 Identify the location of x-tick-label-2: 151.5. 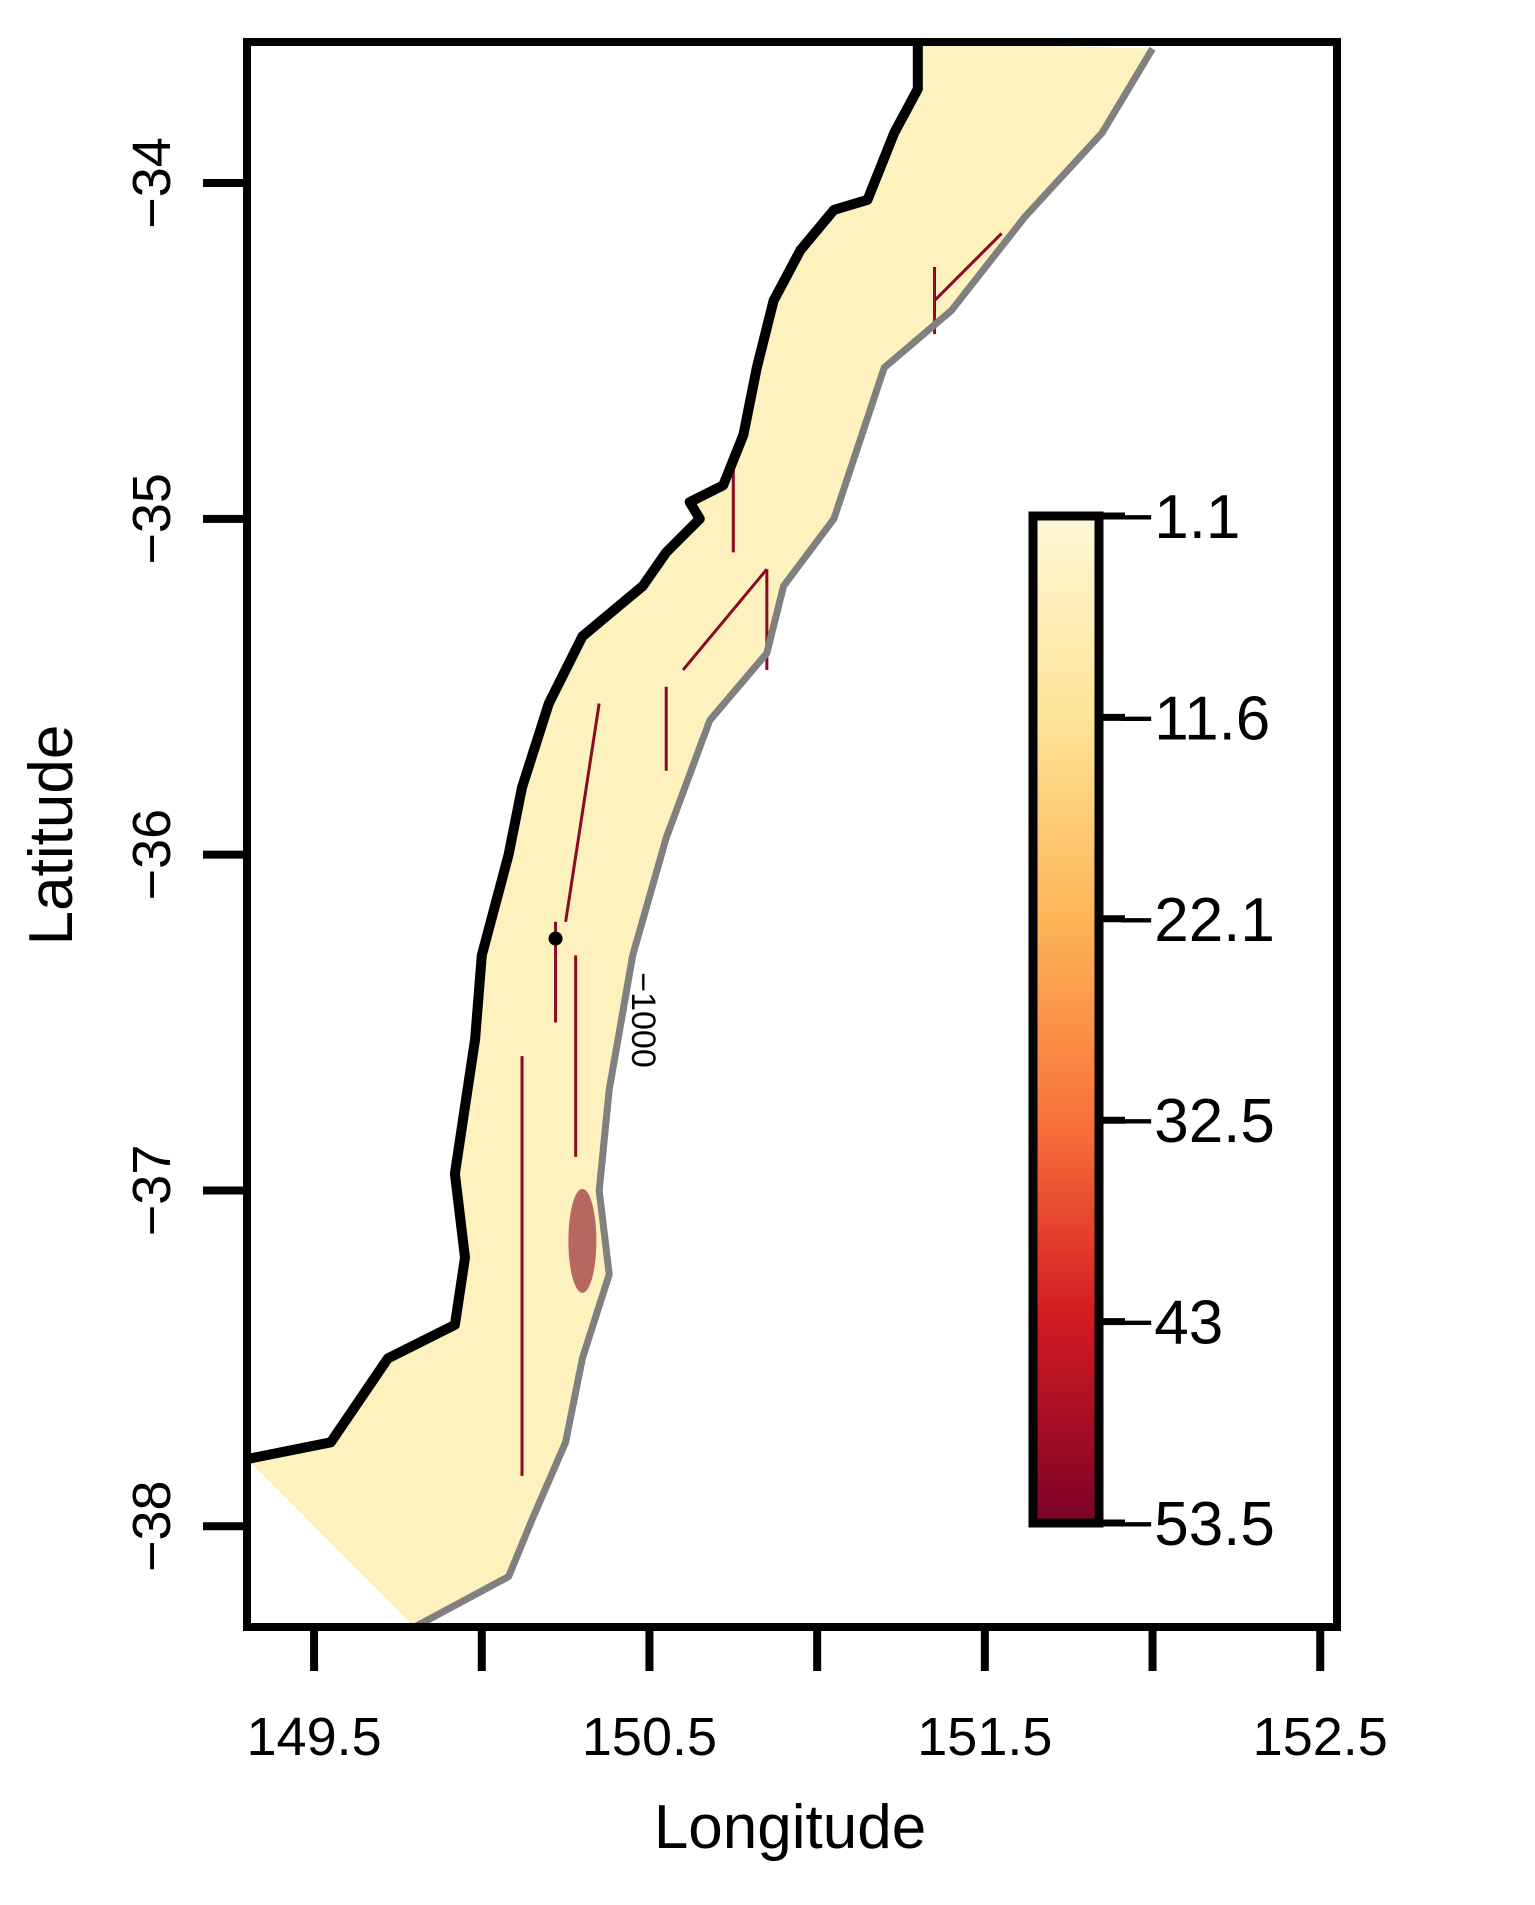
(984, 1737).